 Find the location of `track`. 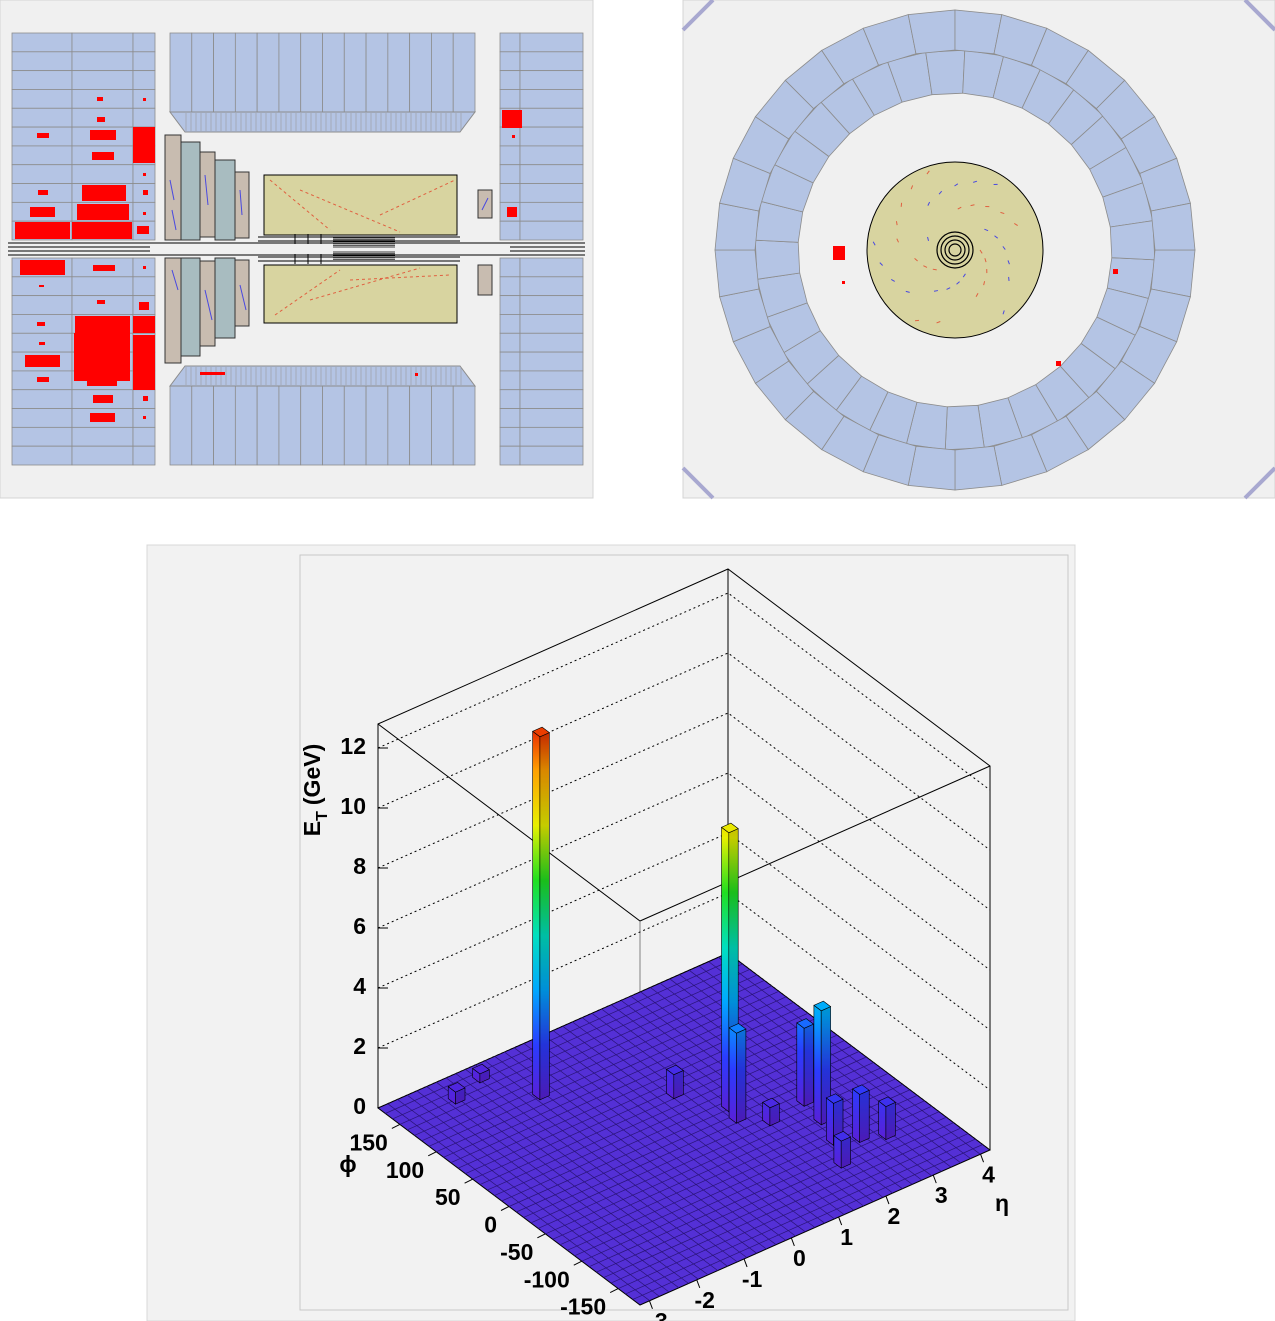

track is located at coordinates (400, 277).